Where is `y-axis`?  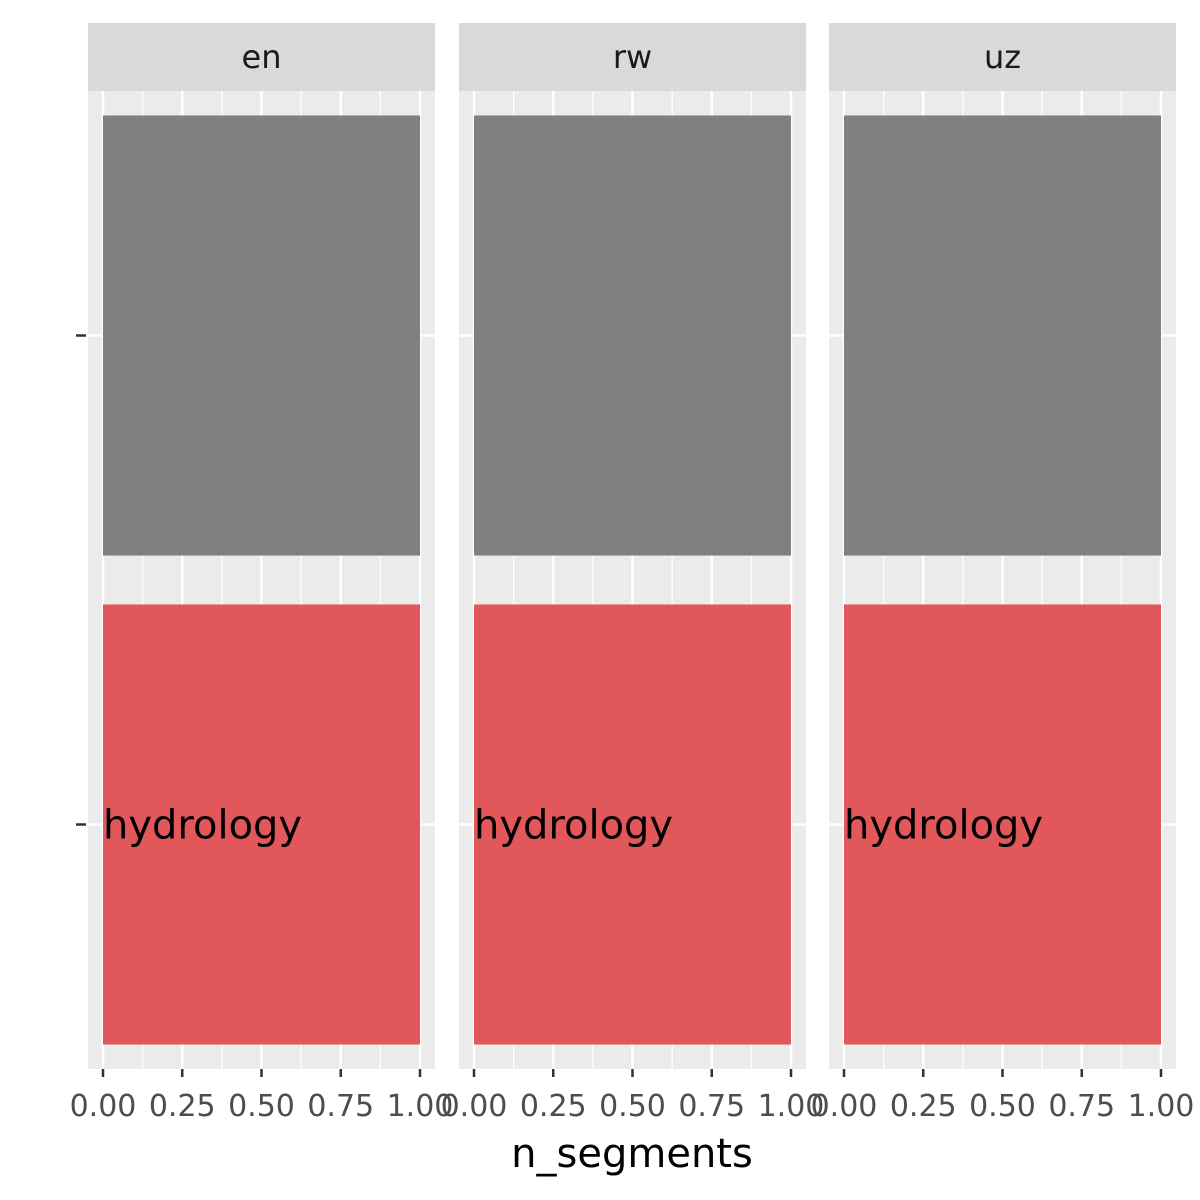
y-axis is located at coordinates (81, 580).